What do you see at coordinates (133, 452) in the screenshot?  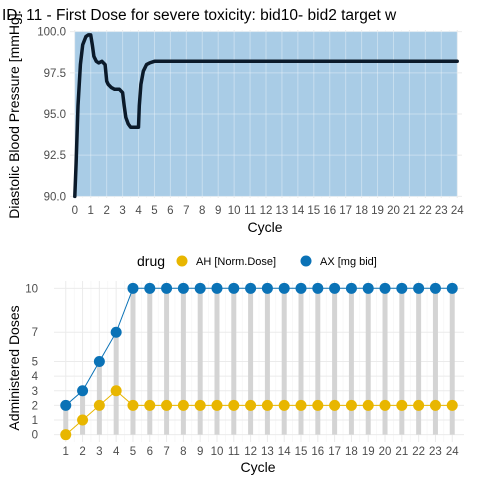 I see `dose-x-tick-label: 5` at bounding box center [133, 452].